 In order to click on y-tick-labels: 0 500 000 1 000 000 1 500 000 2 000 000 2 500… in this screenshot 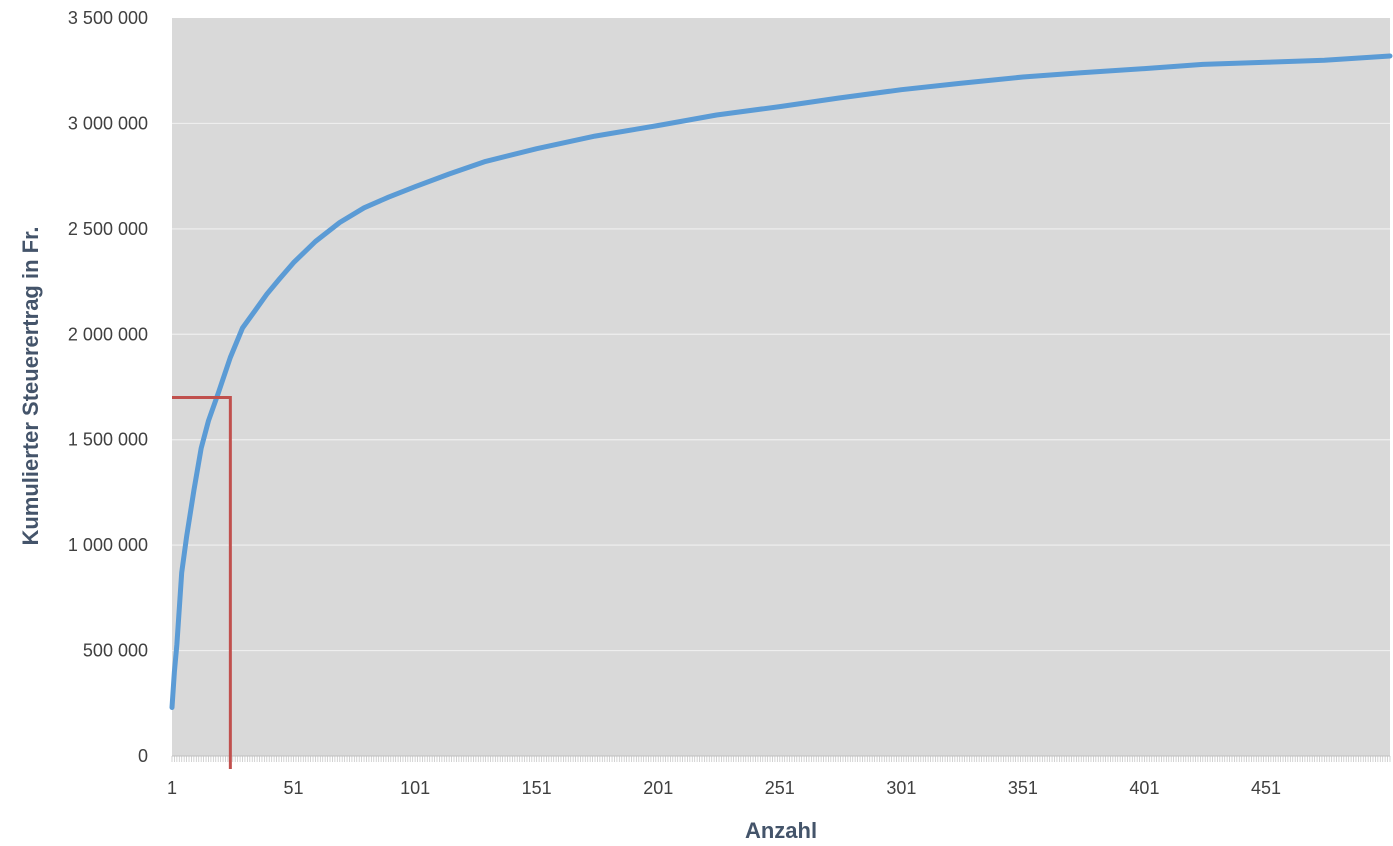, I will do `click(108, 387)`.